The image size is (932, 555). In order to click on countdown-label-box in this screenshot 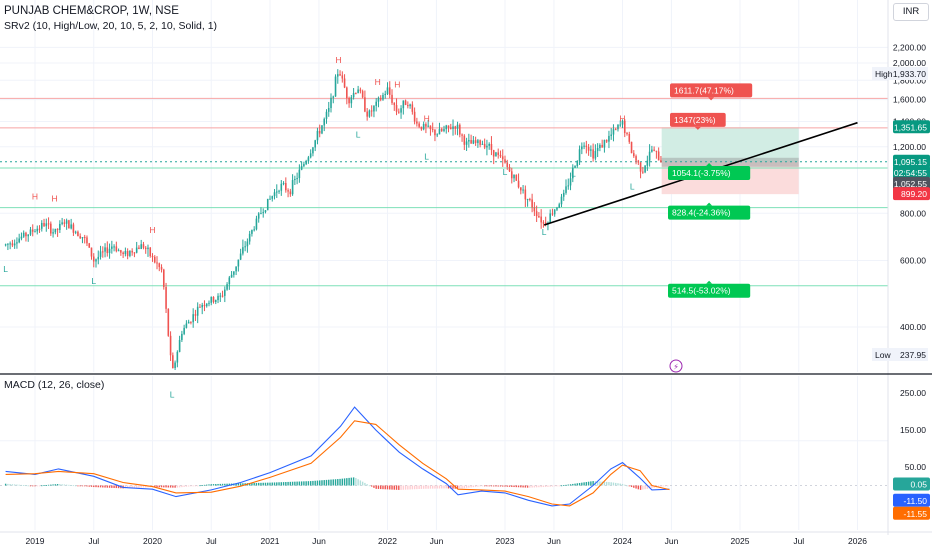, I will do `click(911, 172)`.